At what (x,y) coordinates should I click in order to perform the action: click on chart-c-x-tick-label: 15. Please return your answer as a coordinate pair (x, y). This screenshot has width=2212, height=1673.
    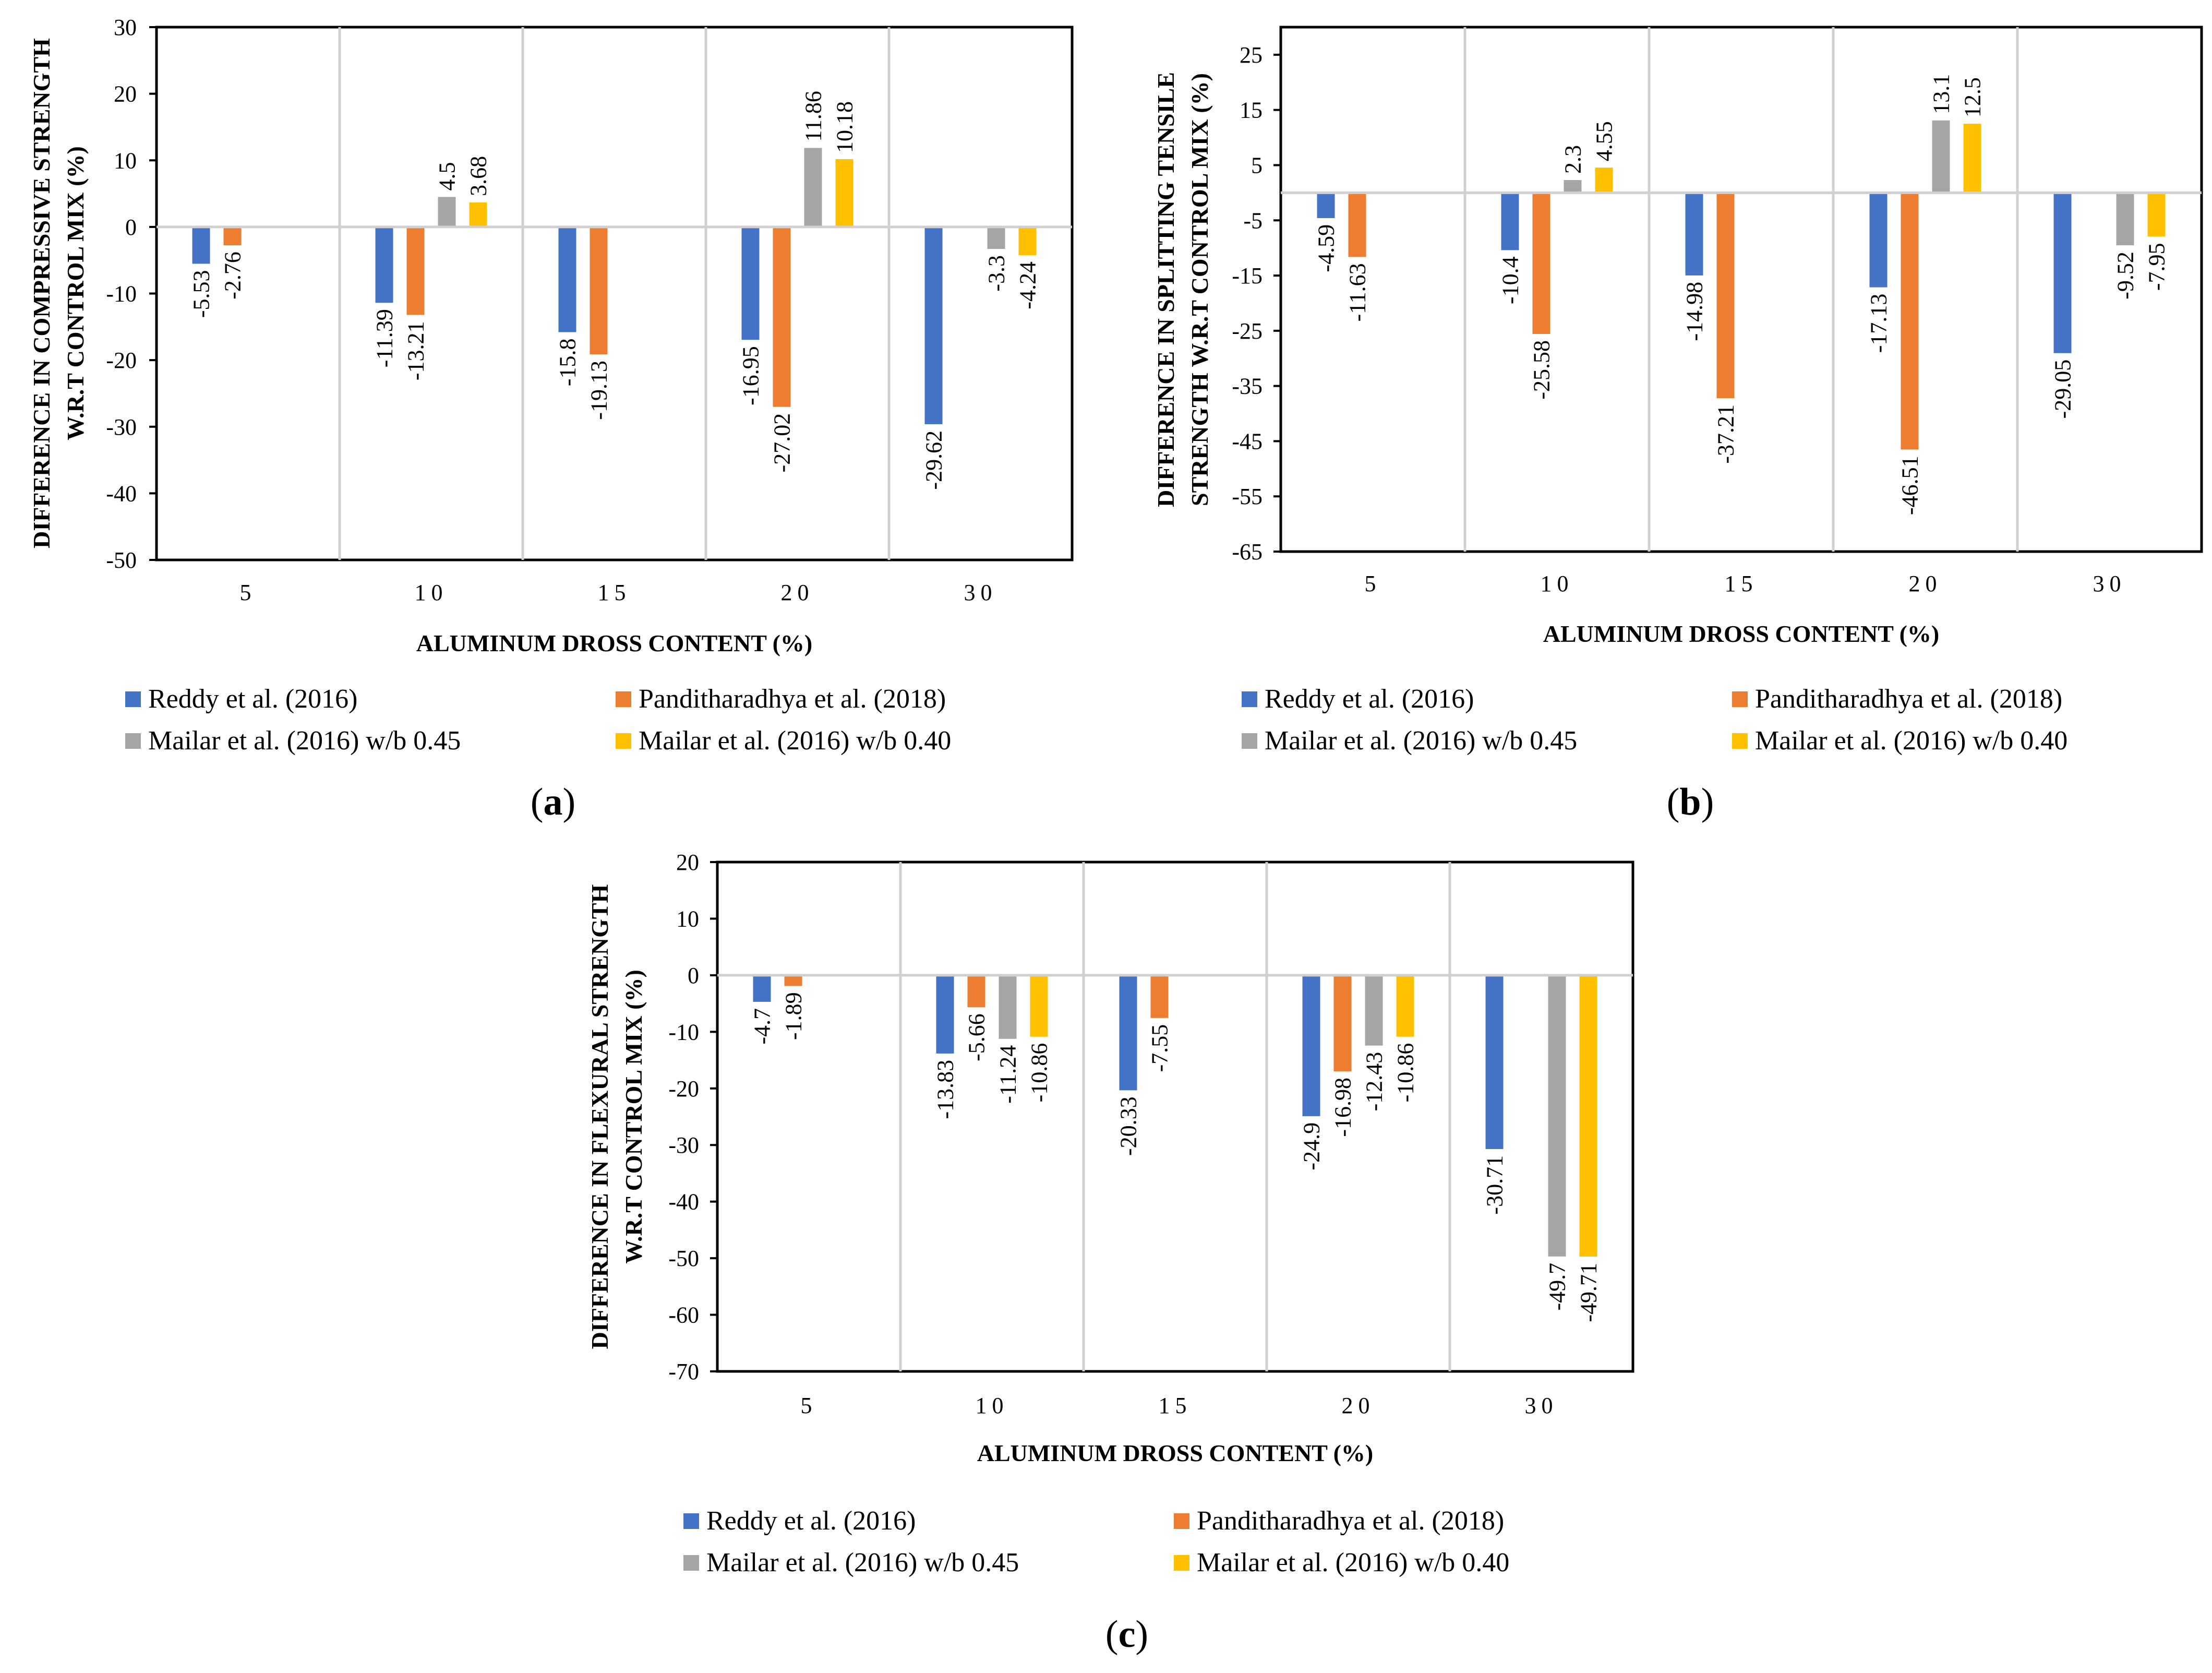
    Looking at the image, I should click on (1176, 1406).